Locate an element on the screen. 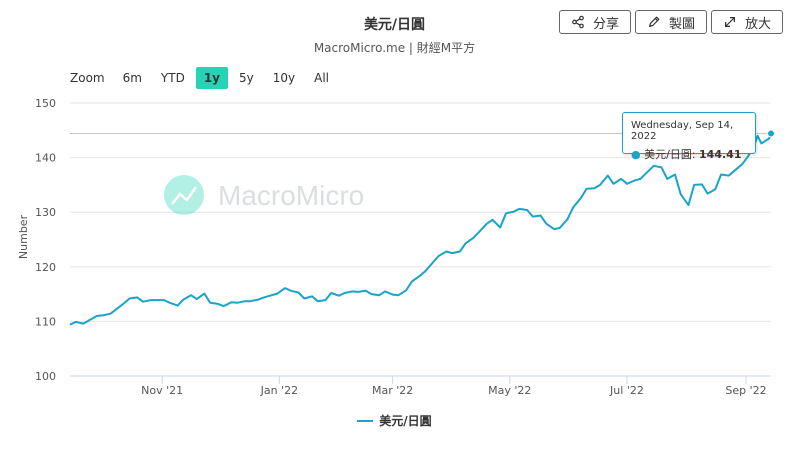  x-tick-label: Jan '22 is located at coordinates (279, 390).